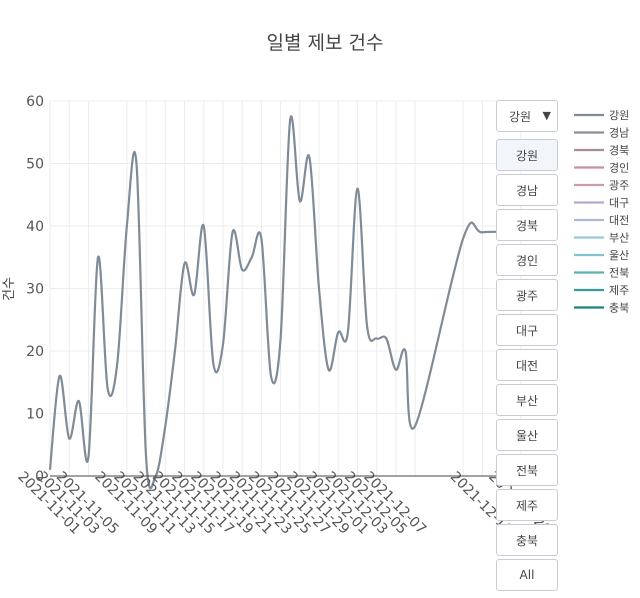  What do you see at coordinates (527, 505) in the screenshot?
I see `dropdown-option: 제주` at bounding box center [527, 505].